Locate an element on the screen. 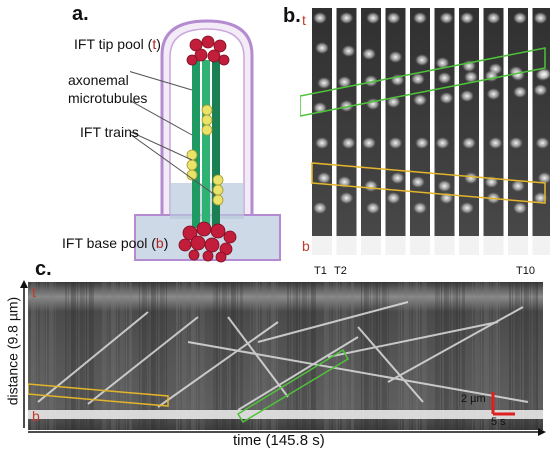 The image size is (550, 453). base-pool-close: ) is located at coordinates (166, 243).